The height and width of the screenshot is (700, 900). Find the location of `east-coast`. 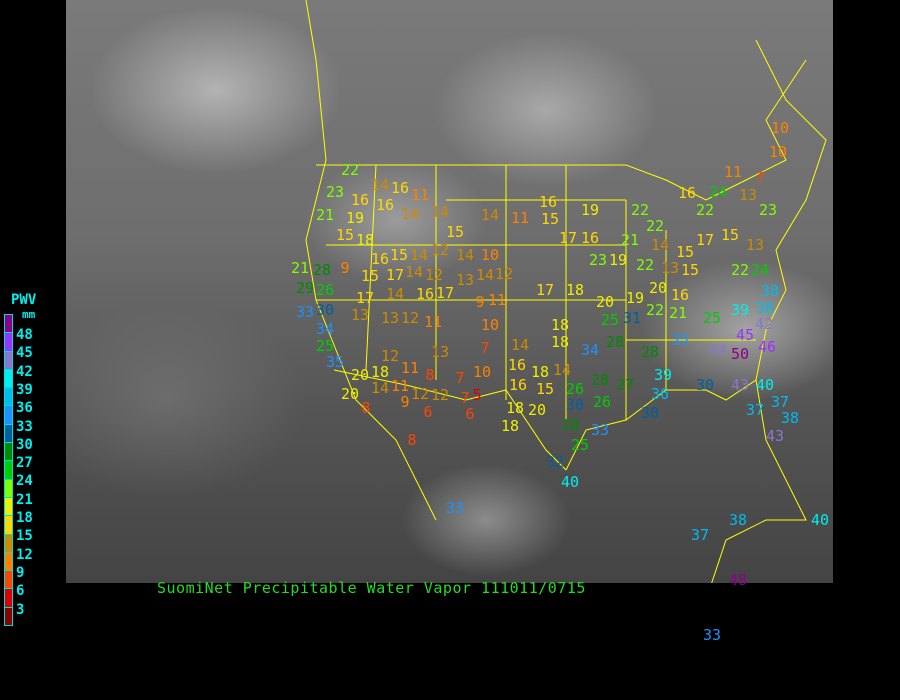

east-coast is located at coordinates (791, 210).